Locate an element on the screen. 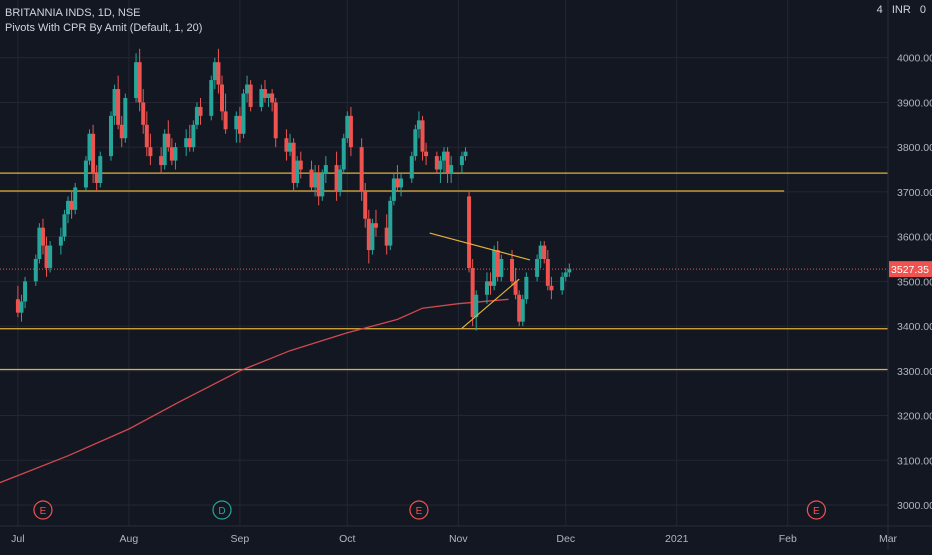 This screenshot has height=555, width=932. time-tick-label: Jul is located at coordinates (17, 539).